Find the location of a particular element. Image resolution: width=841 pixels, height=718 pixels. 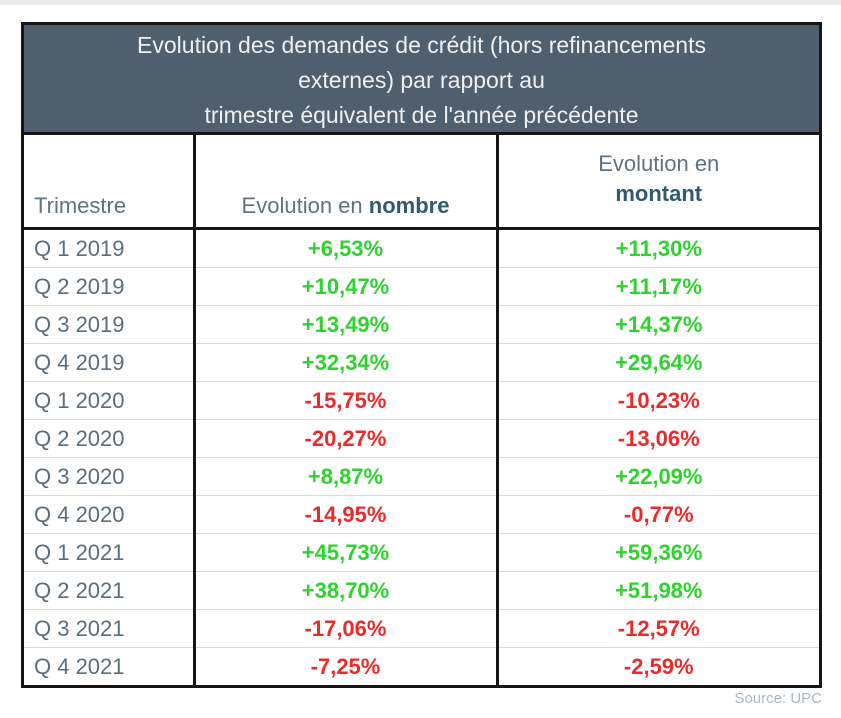

value-cell: -17,06% is located at coordinates (344, 628).